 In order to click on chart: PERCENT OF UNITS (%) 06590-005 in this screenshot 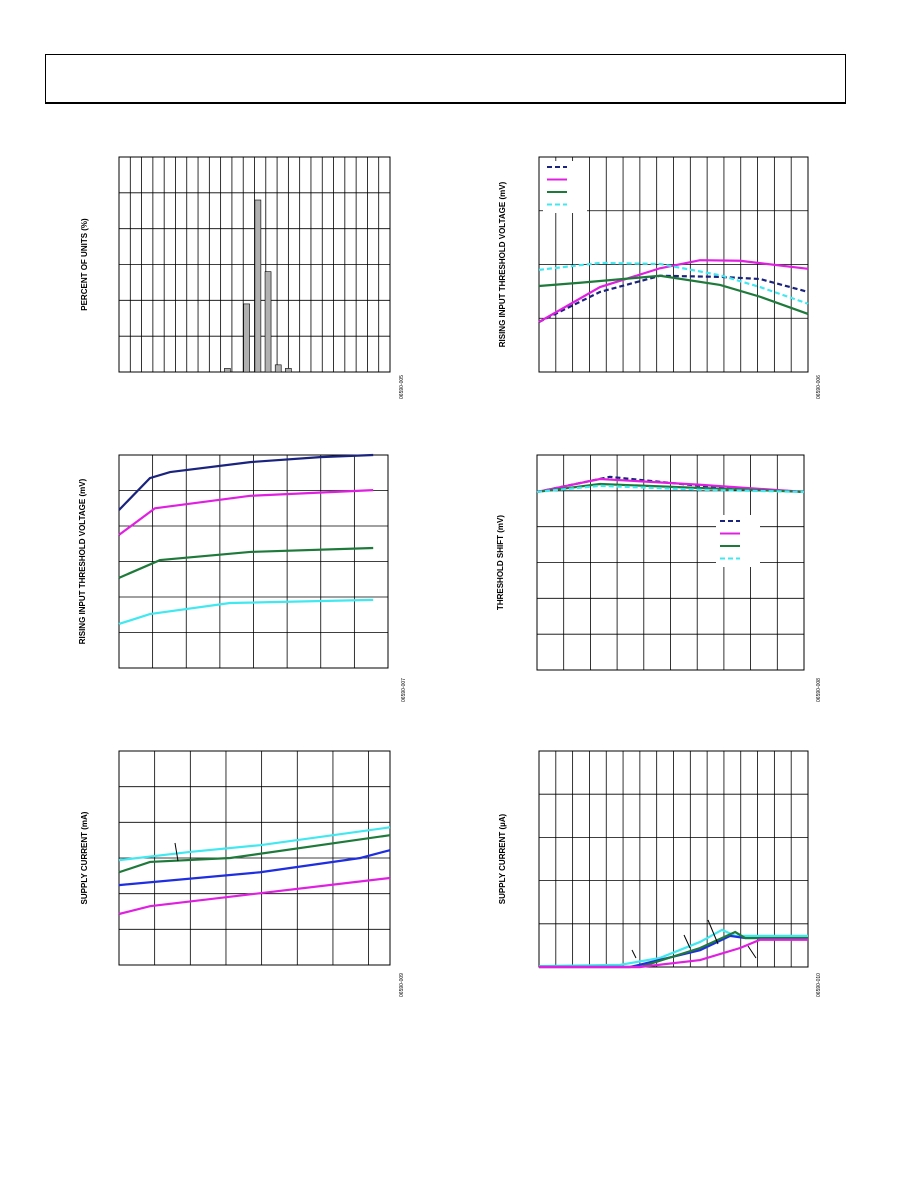, I will do `click(242, 277)`.